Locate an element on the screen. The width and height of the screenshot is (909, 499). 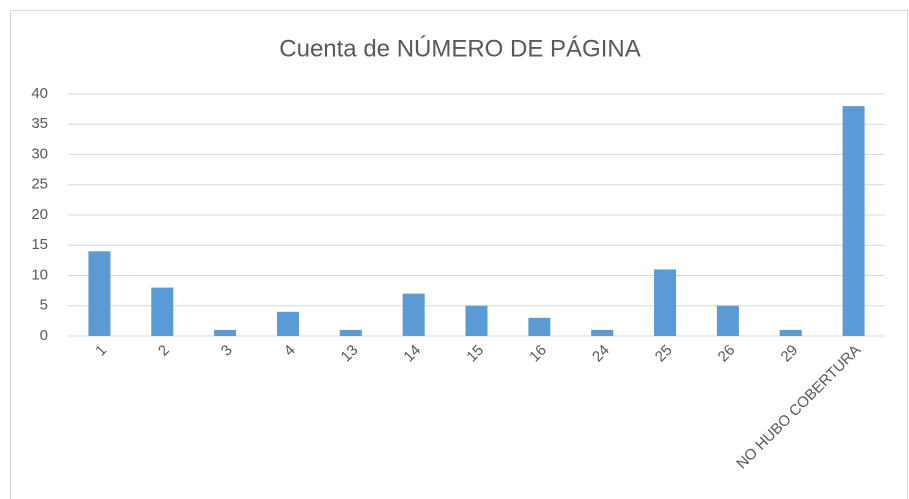
y-tick-label: 0 is located at coordinates (44, 335).